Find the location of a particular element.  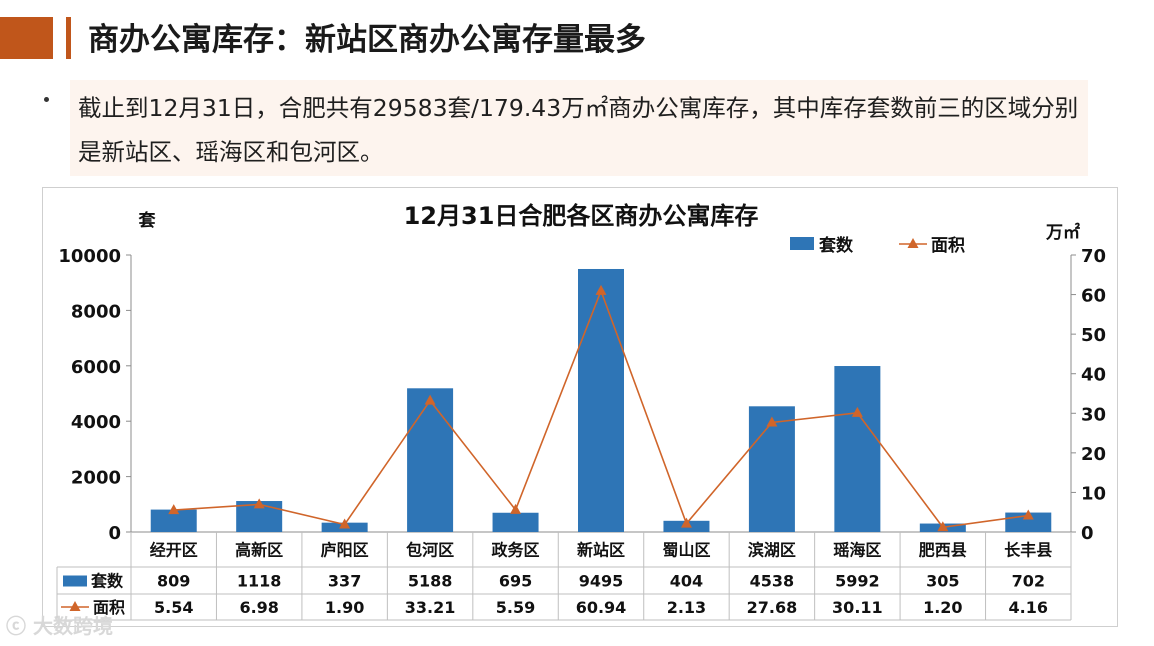

table-bar-swatch is located at coordinates (75, 581).